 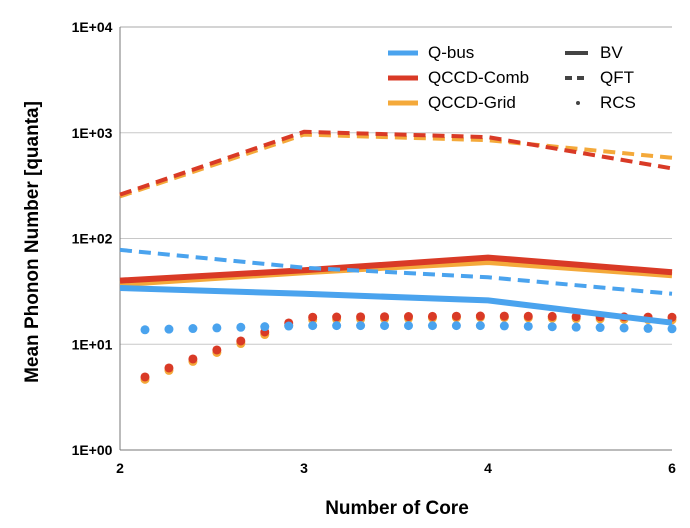 What do you see at coordinates (92, 450) in the screenshot?
I see `y-tick-label: 1E+00` at bounding box center [92, 450].